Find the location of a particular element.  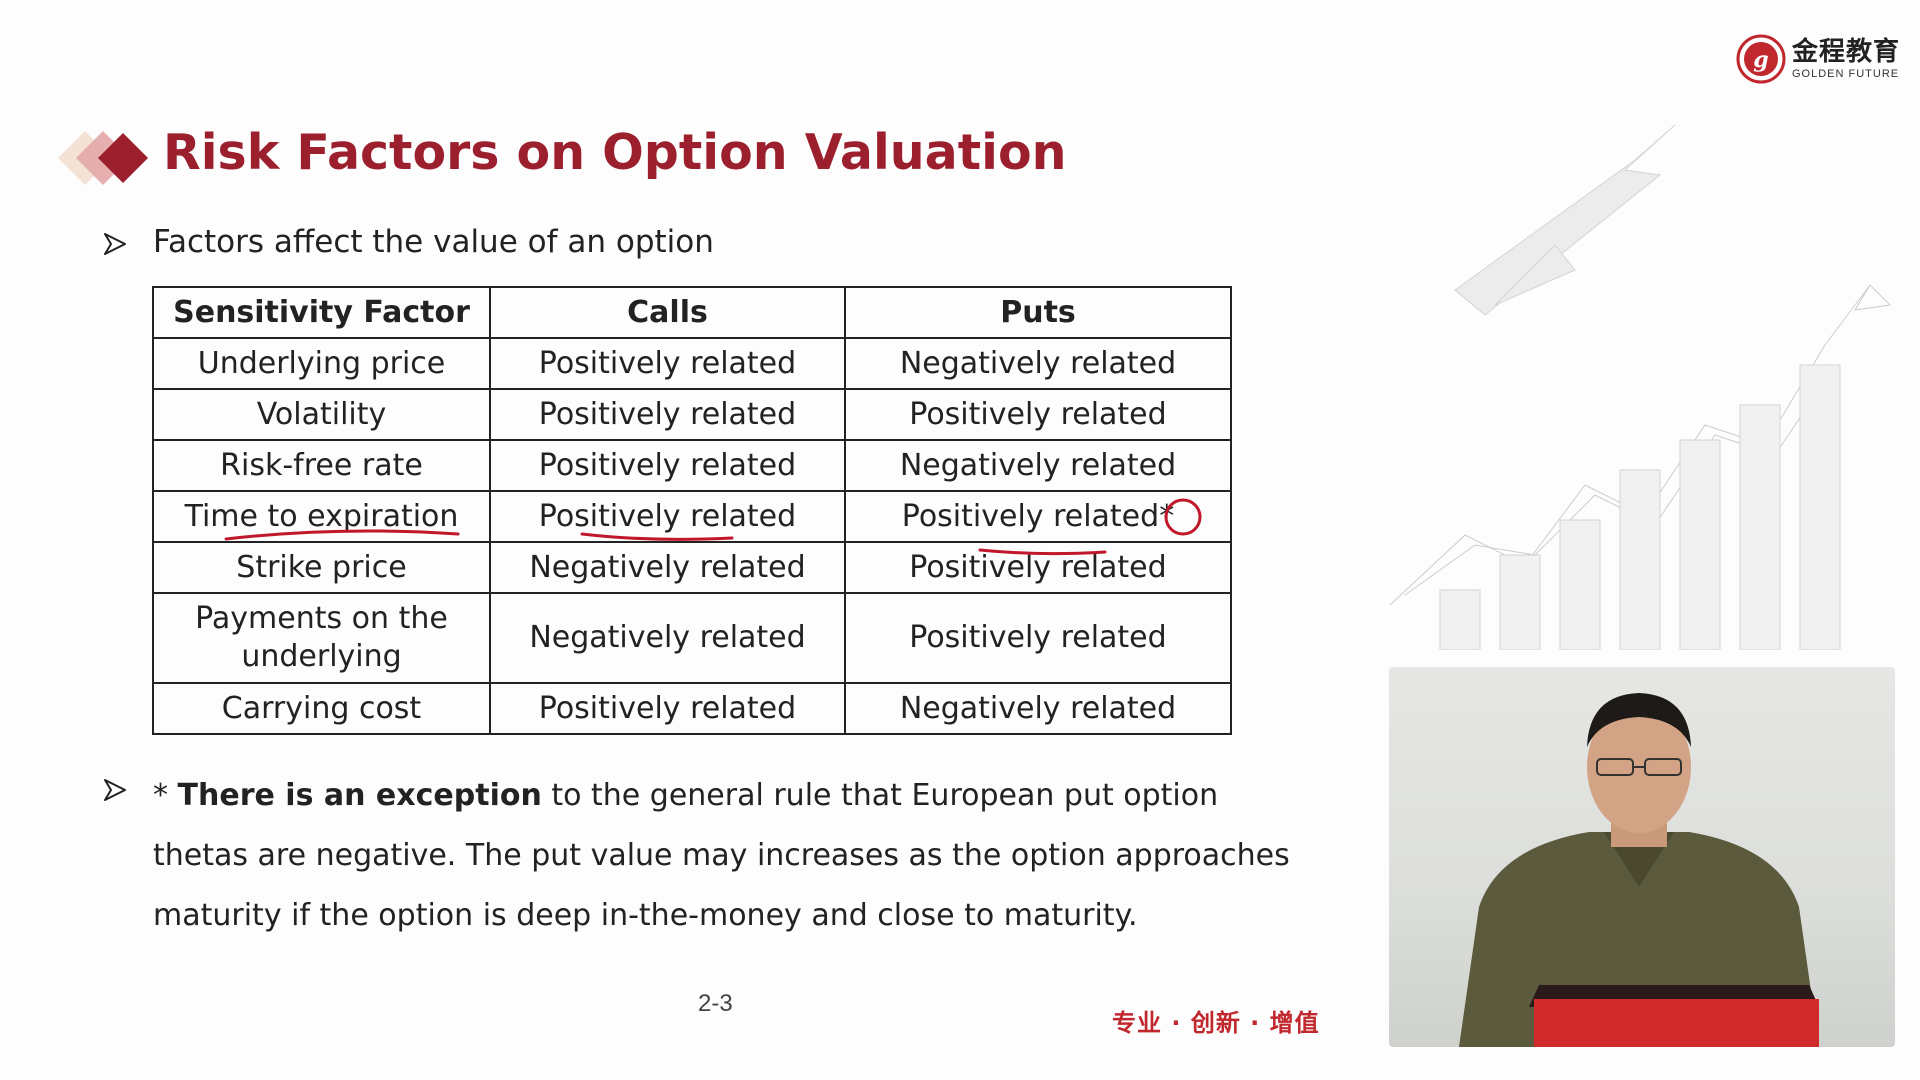

table-header-row: Sensitivity Factor Calls Puts is located at coordinates (692, 312).